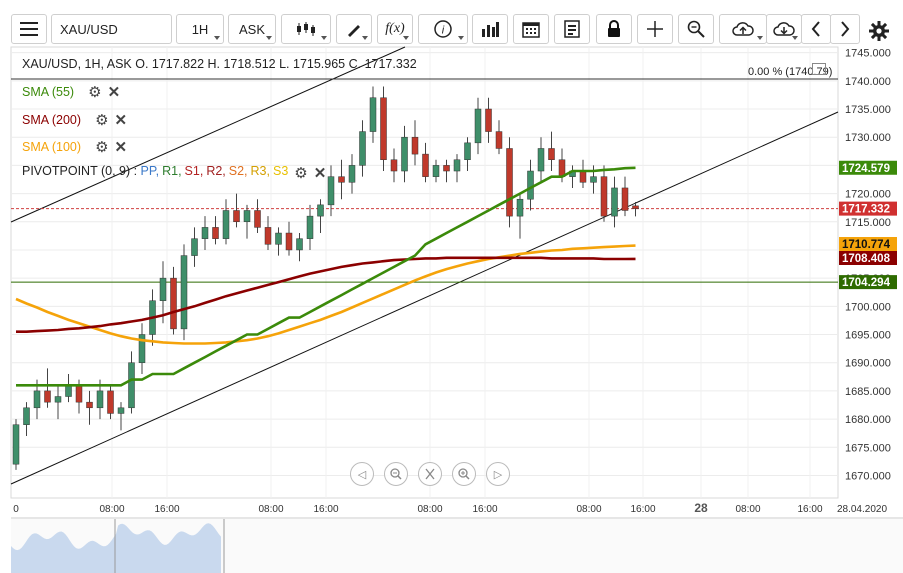  What do you see at coordinates (498, 474) in the screenshot?
I see `scroll-forward-button: ▷` at bounding box center [498, 474].